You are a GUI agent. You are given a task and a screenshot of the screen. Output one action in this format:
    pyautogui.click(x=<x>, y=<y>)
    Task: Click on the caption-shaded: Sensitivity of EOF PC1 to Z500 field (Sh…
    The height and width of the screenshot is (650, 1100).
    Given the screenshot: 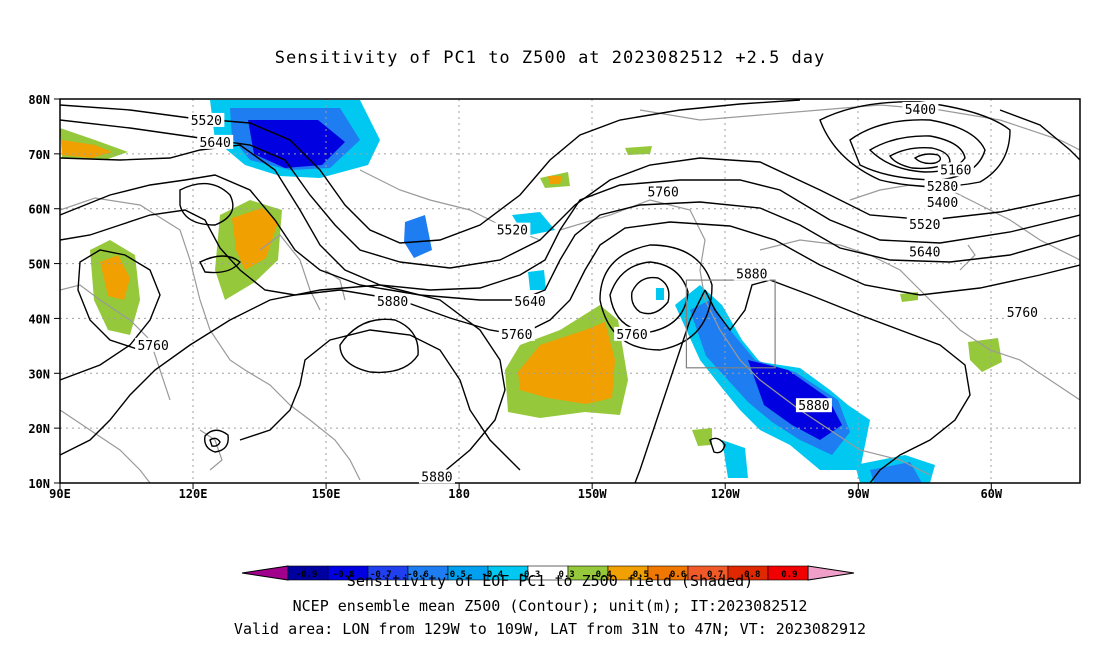 What is the action you would take?
    pyautogui.click(x=550, y=581)
    